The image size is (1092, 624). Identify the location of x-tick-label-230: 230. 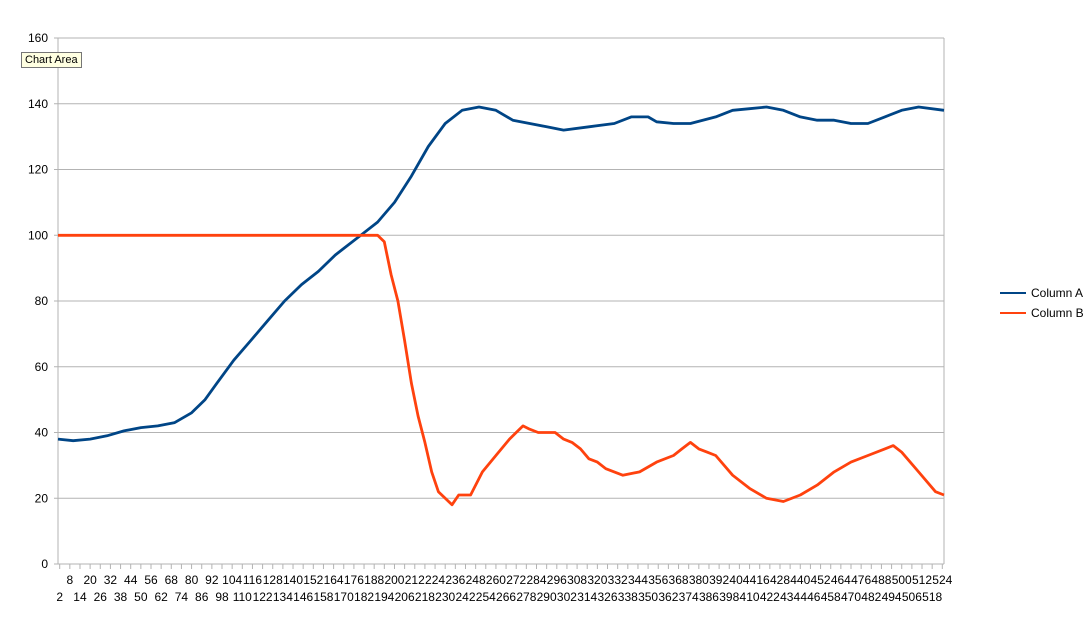
(445, 597).